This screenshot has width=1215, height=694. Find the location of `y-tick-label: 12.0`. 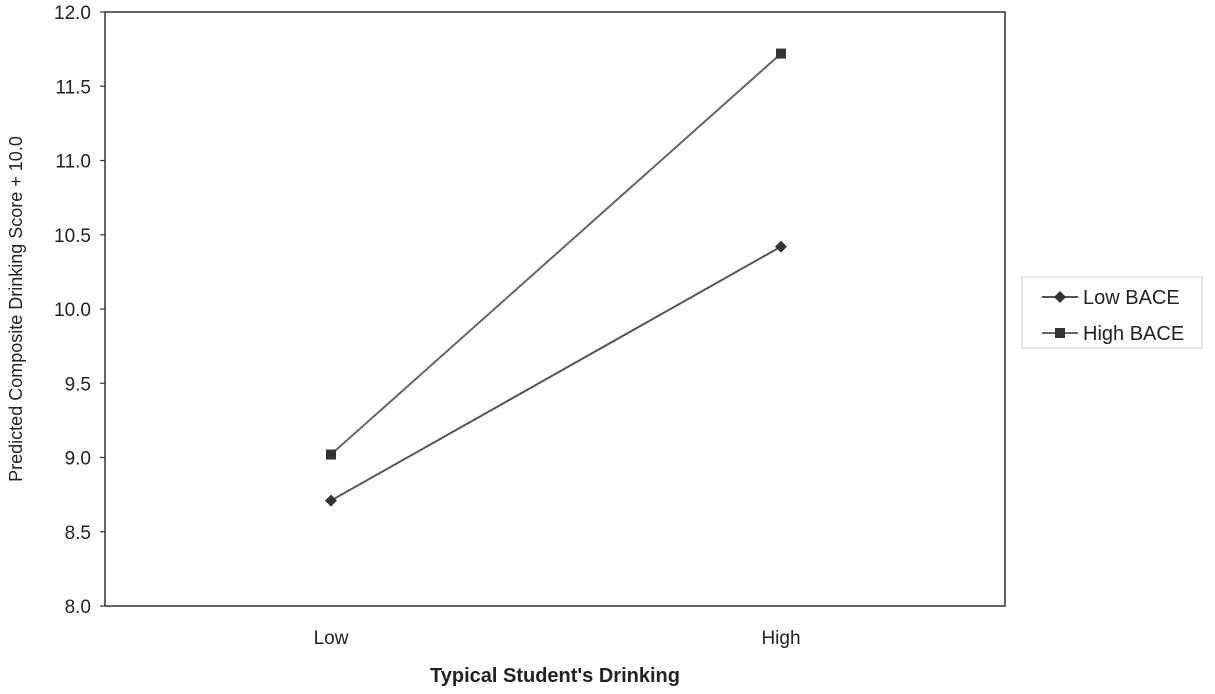

y-tick-label: 12.0 is located at coordinates (72, 13).